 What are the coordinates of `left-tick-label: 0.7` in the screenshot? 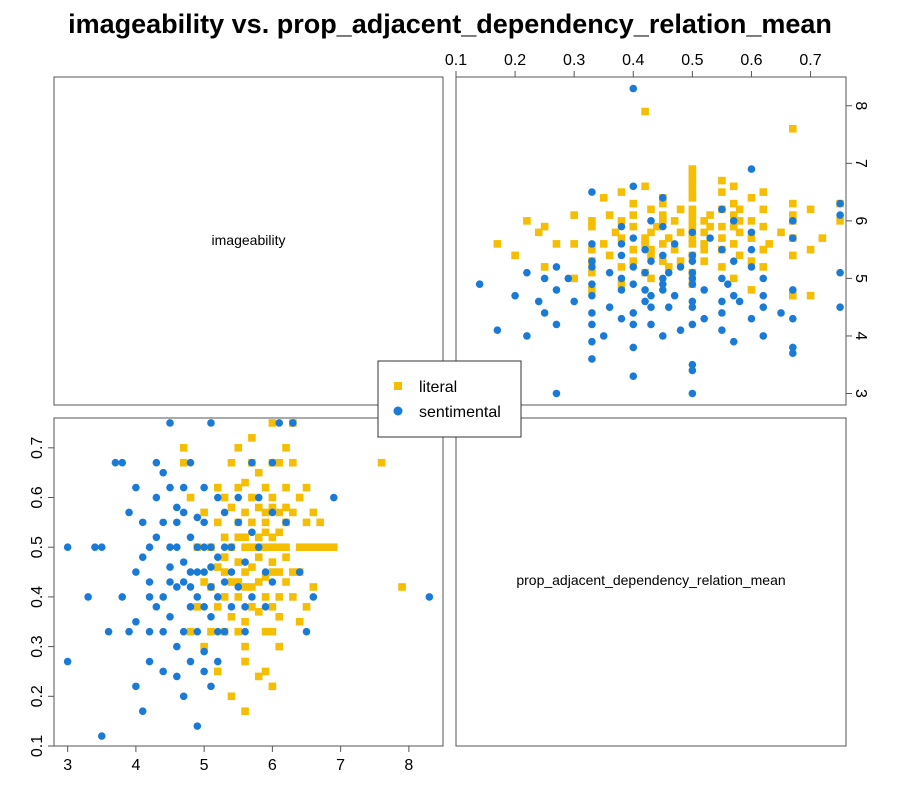 It's located at (37, 448).